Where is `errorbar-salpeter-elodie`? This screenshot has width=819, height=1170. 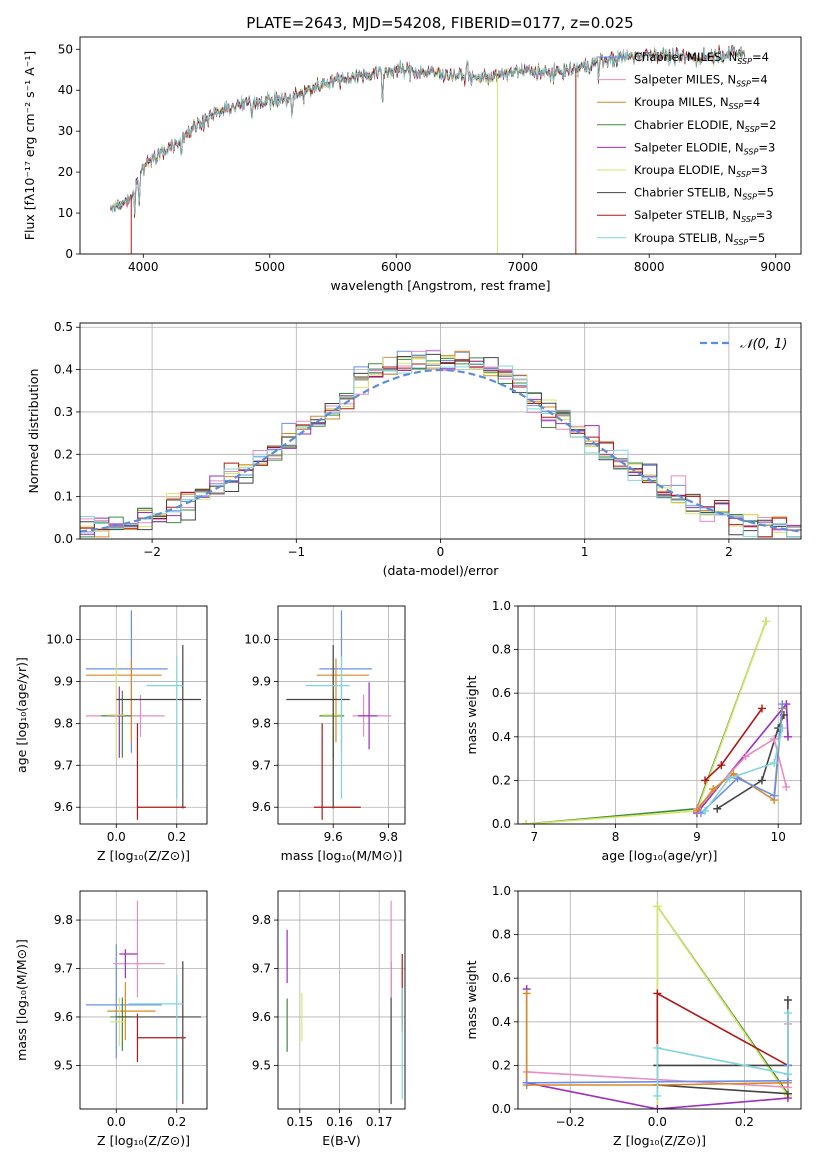
errorbar-salpeter-elodie is located at coordinates (368, 716).